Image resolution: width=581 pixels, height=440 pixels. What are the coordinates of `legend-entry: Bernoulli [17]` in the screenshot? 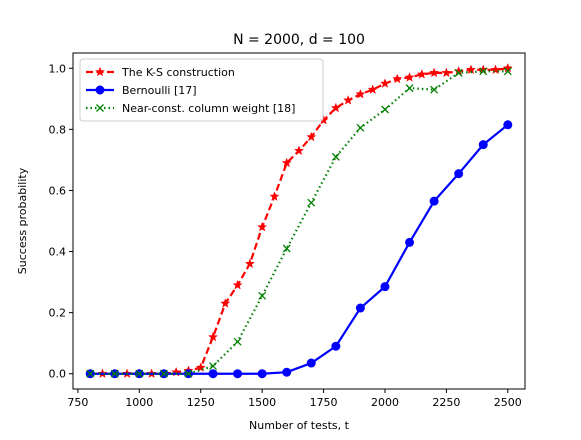 It's located at (141, 90).